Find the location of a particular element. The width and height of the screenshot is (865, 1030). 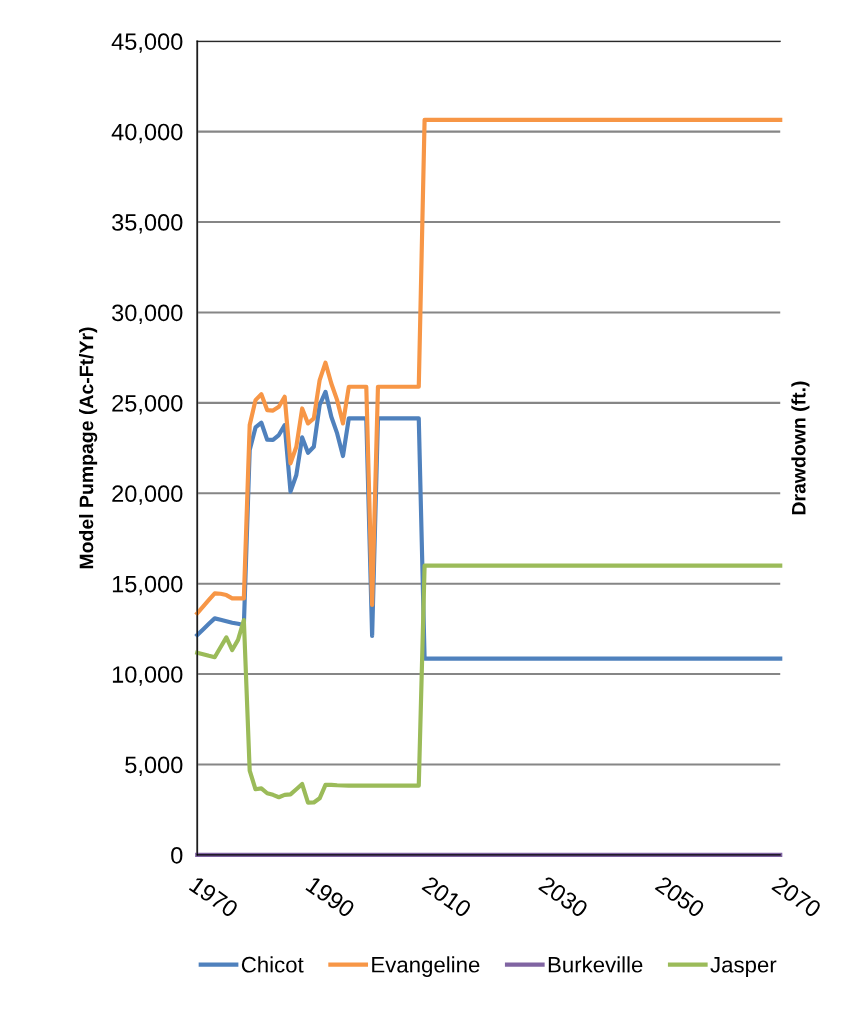

x-tick-label: 2030 is located at coordinates (563, 897).